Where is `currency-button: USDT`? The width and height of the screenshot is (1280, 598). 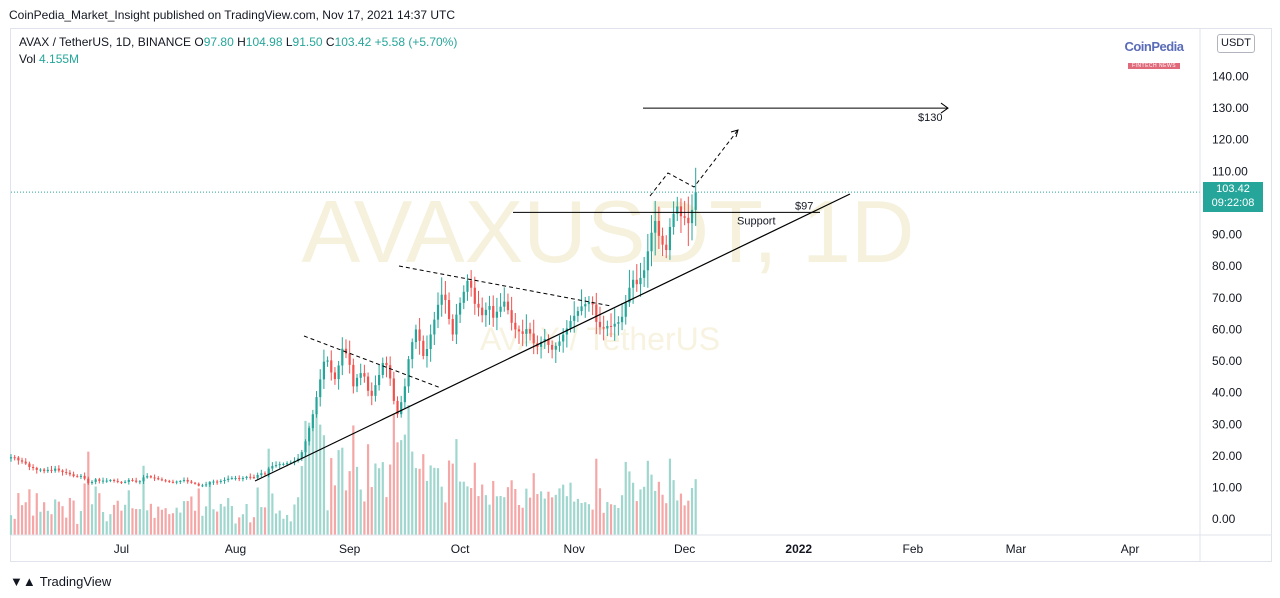 currency-button: USDT is located at coordinates (1236, 43).